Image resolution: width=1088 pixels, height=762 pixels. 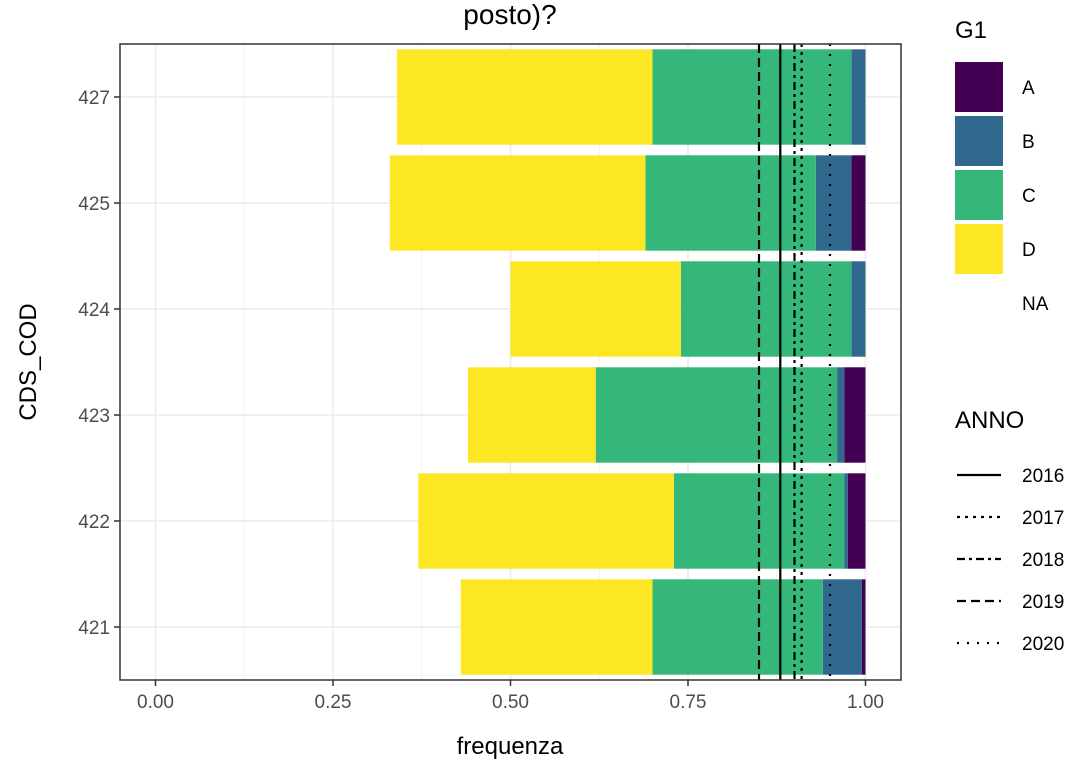 I want to click on legend-swatch-B, so click(x=979, y=141).